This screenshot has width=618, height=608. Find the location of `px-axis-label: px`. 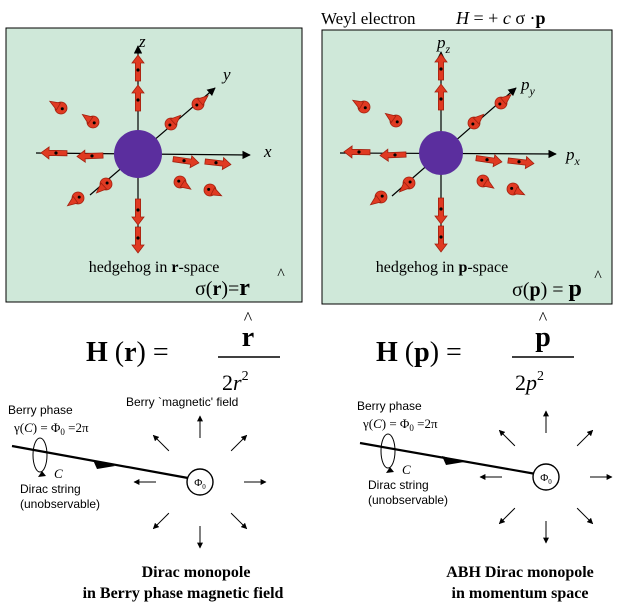

px-axis-label: px is located at coordinates (573, 156).